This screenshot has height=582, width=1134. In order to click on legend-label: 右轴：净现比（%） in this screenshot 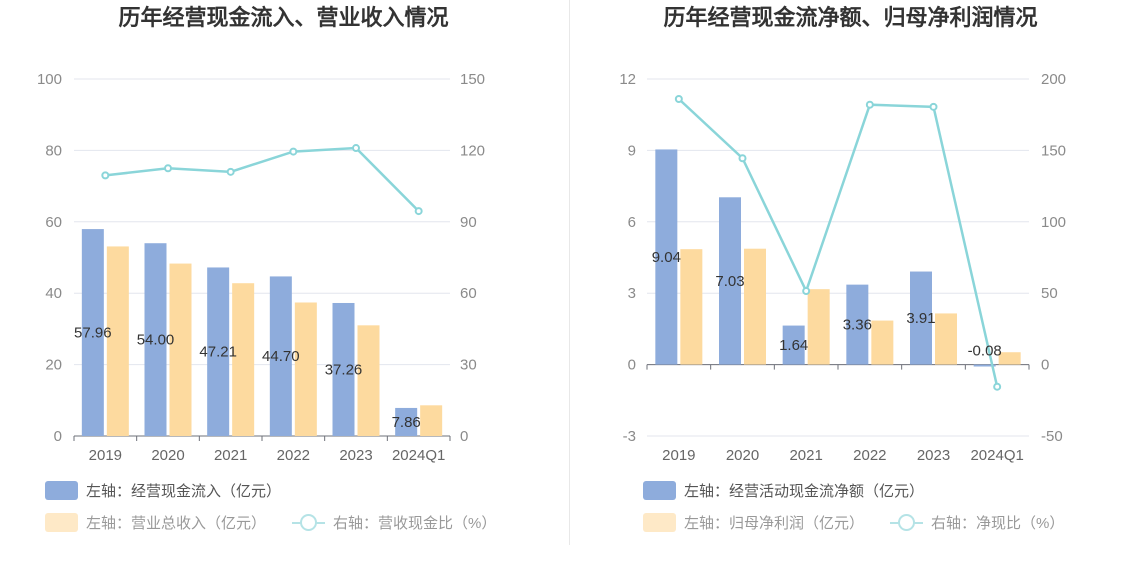, I will do `click(998, 523)`.